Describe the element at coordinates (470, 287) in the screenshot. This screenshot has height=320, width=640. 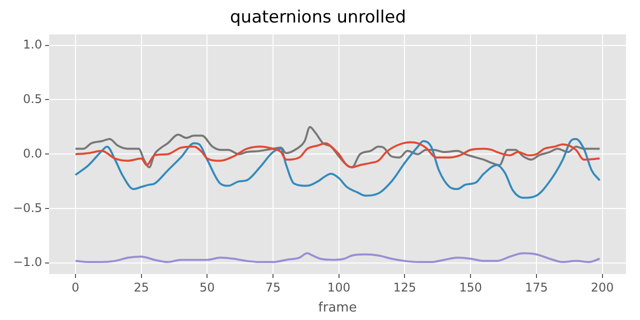
I see `x-tick-label: 150` at that location.